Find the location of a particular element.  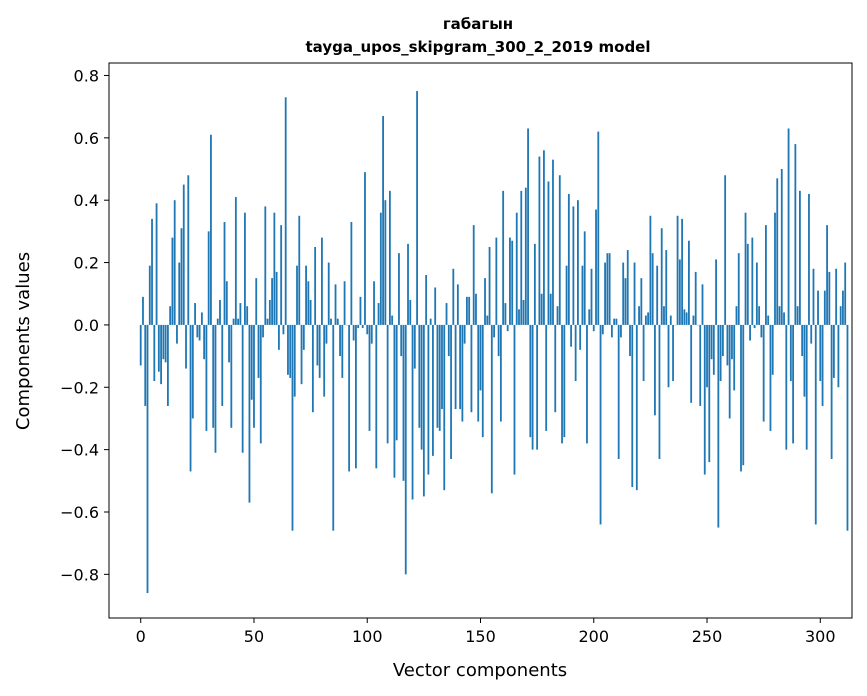

y-tick-label: 0.8 is located at coordinates (86, 75).